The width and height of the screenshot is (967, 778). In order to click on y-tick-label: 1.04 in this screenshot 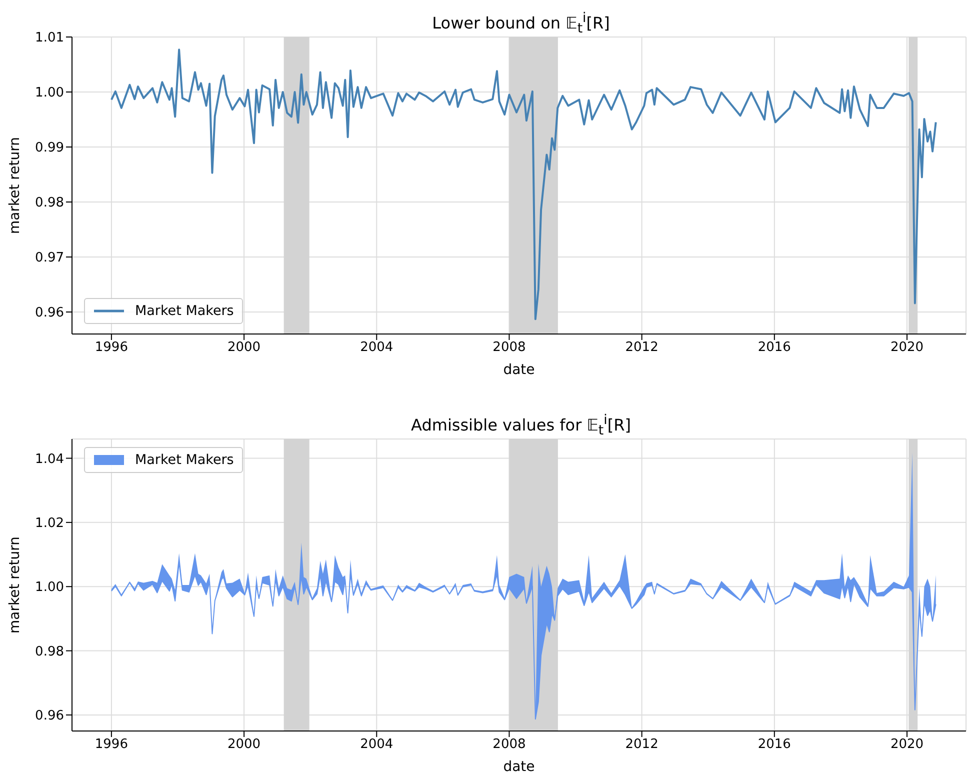, I will do `click(49, 459)`.